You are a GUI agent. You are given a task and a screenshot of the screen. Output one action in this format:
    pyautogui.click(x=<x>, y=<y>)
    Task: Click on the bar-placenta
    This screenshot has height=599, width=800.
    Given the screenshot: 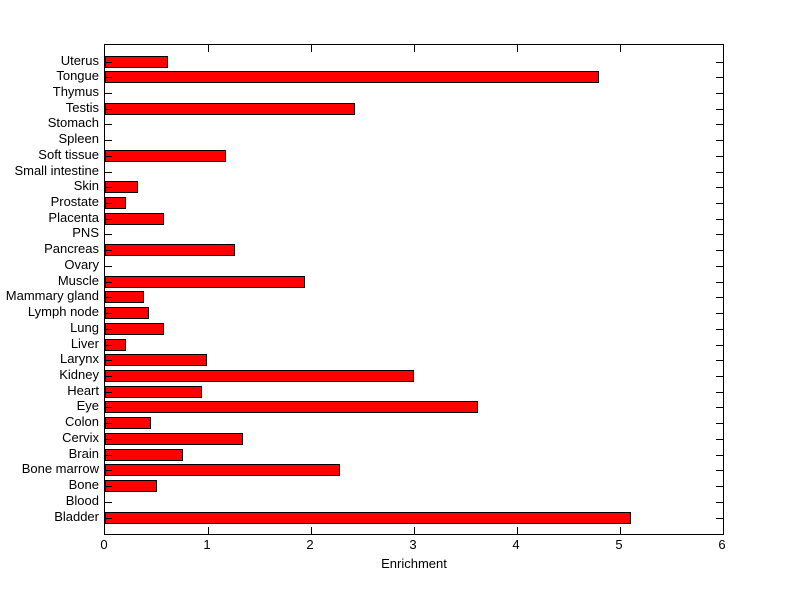 What is the action you would take?
    pyautogui.click(x=134, y=218)
    